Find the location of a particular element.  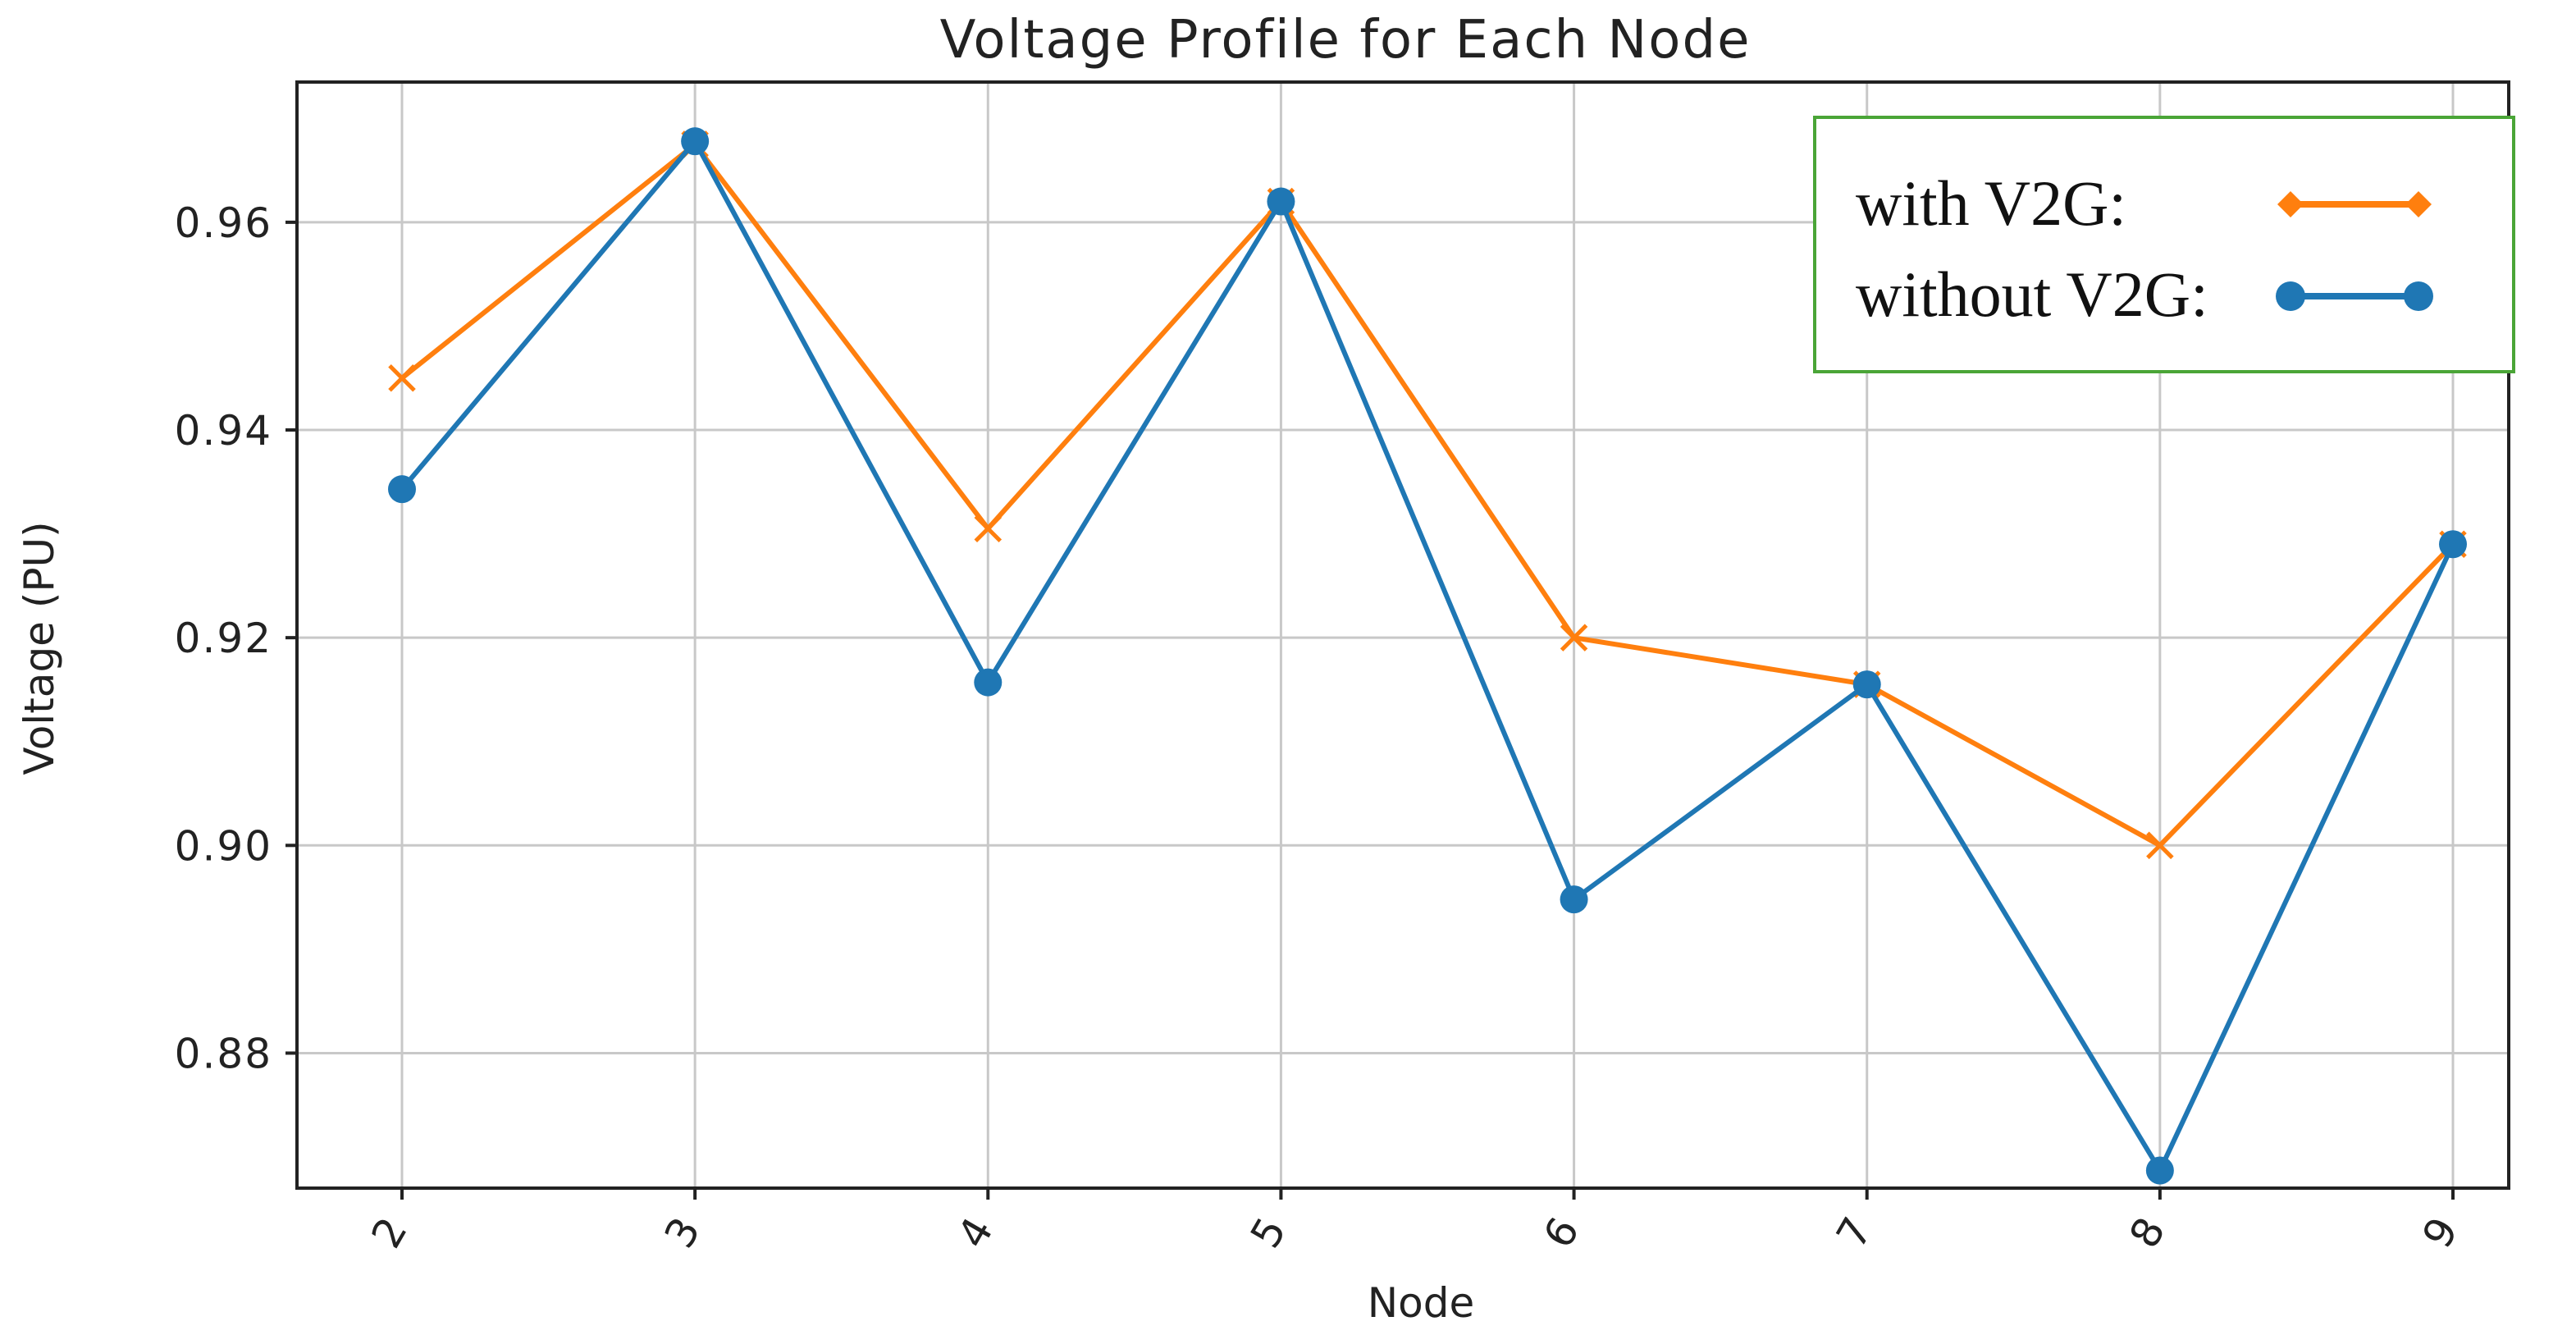

x-tick-label: 2 is located at coordinates (391, 1231).